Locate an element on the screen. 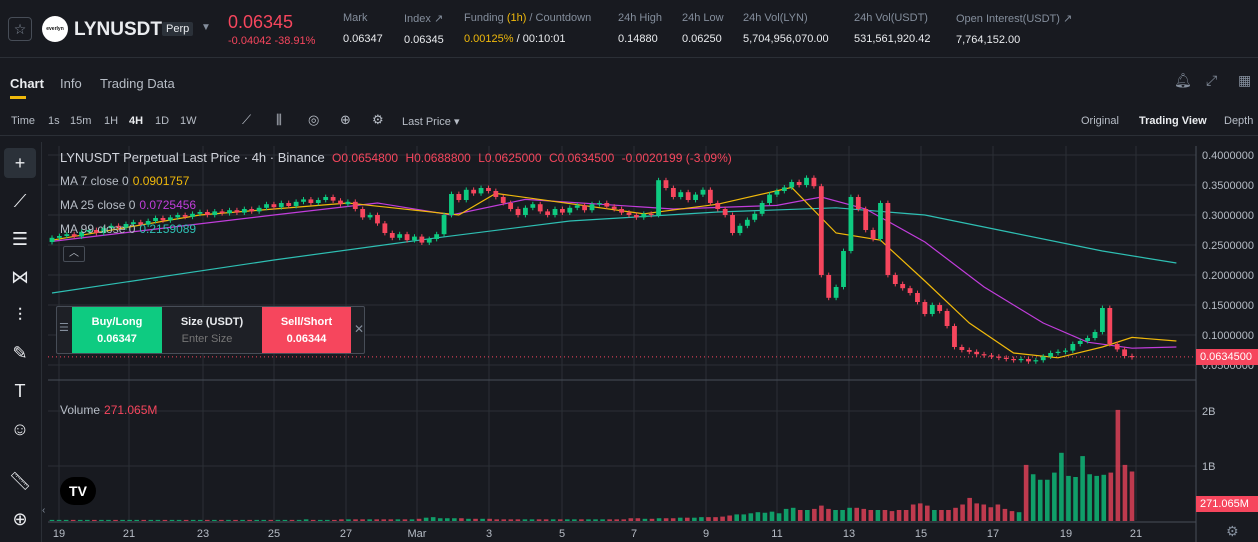 The image size is (1258, 542). price-tick-label: 0.4000000 is located at coordinates (1228, 156).